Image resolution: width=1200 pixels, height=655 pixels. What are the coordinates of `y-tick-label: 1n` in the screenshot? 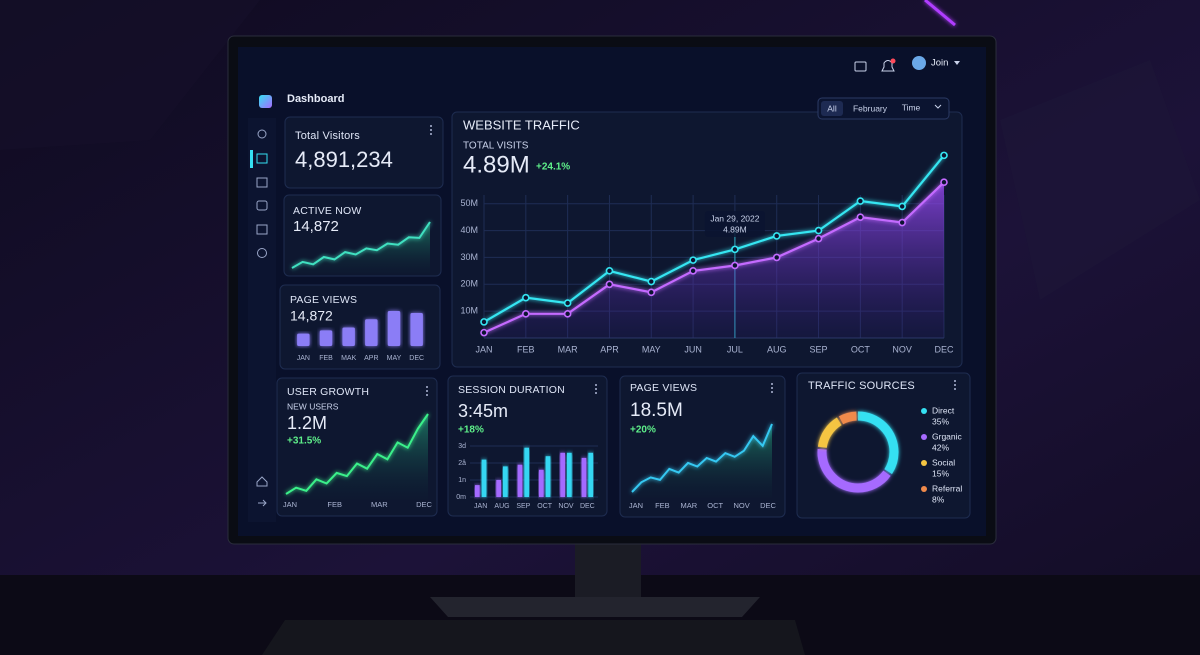 It's located at (462, 480).